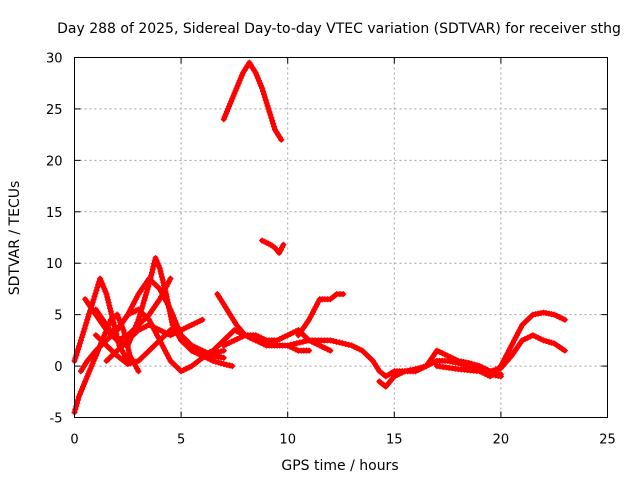 The width and height of the screenshot is (640, 480). What do you see at coordinates (501, 440) in the screenshot?
I see `x-tick-label: 20` at bounding box center [501, 440].